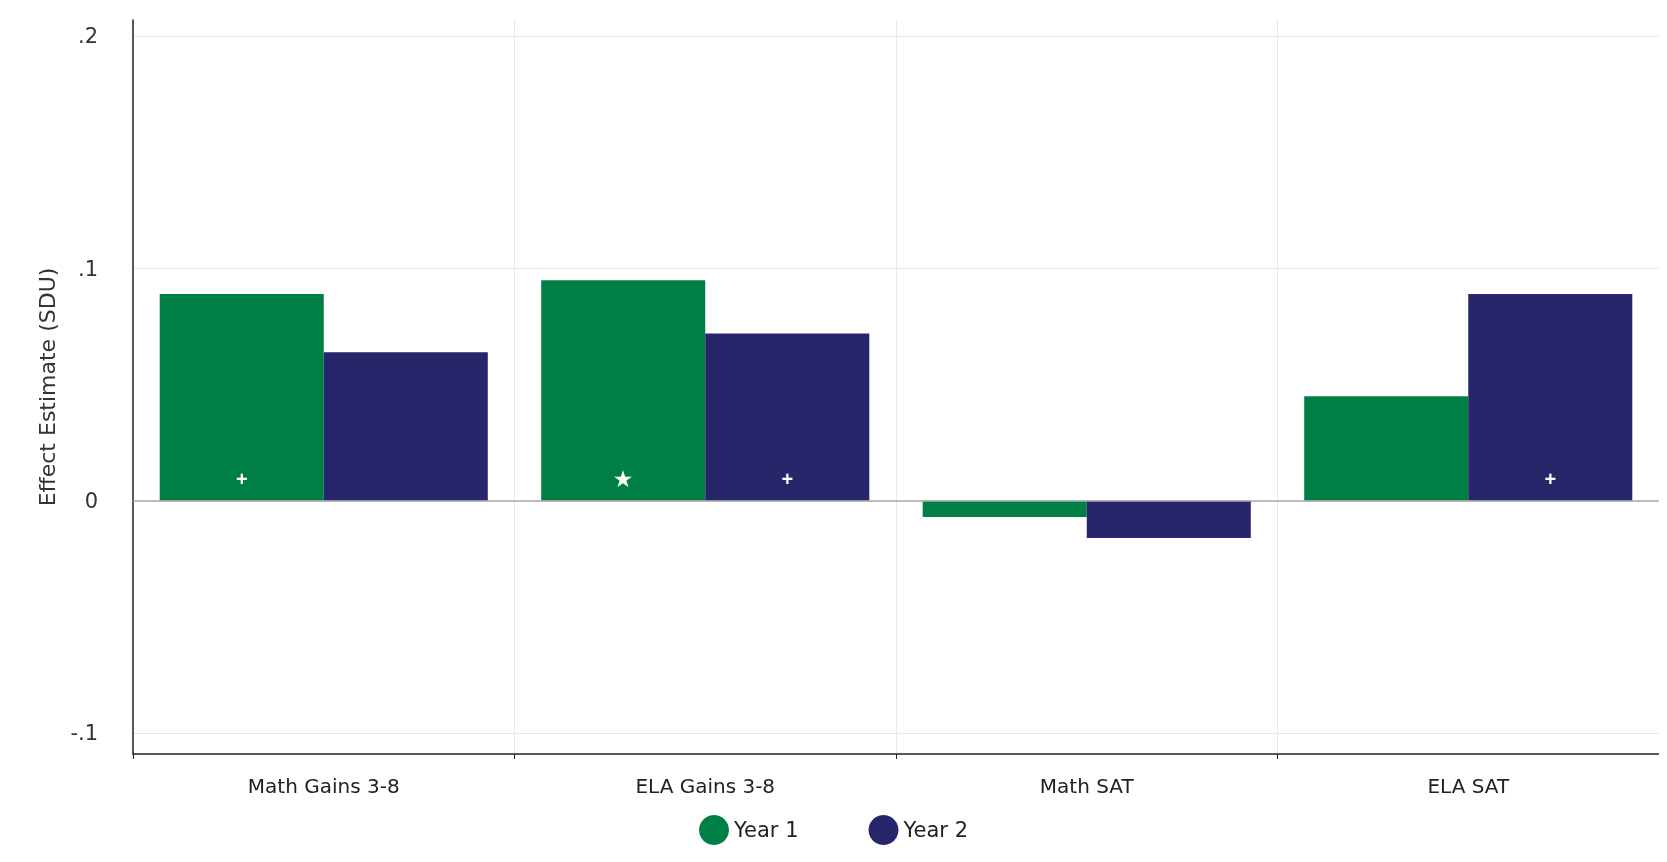 This screenshot has height=862, width=1667. What do you see at coordinates (91, 500) in the screenshot?
I see `y-tick-label: 0` at bounding box center [91, 500].